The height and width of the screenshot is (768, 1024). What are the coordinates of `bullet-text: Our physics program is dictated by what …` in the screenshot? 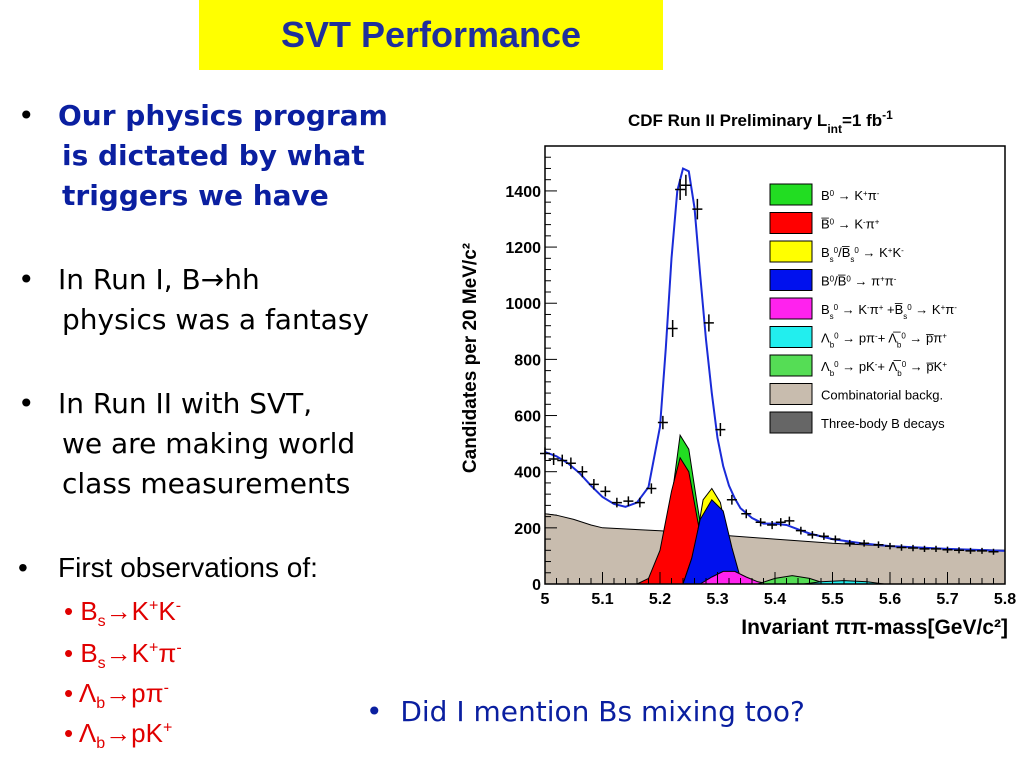 It's located at (223, 156).